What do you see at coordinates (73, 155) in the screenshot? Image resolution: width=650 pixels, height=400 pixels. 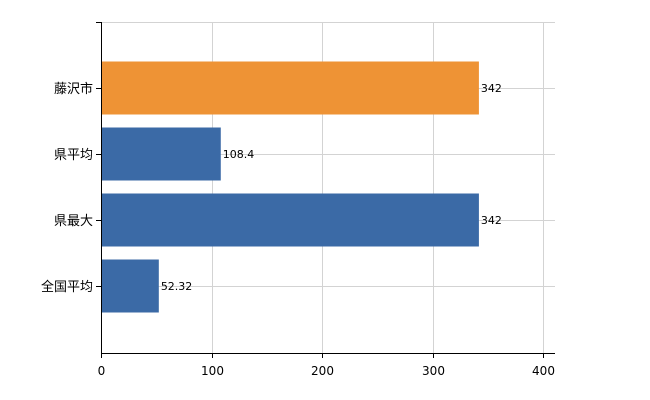 I see `category-label: 県平均` at bounding box center [73, 155].